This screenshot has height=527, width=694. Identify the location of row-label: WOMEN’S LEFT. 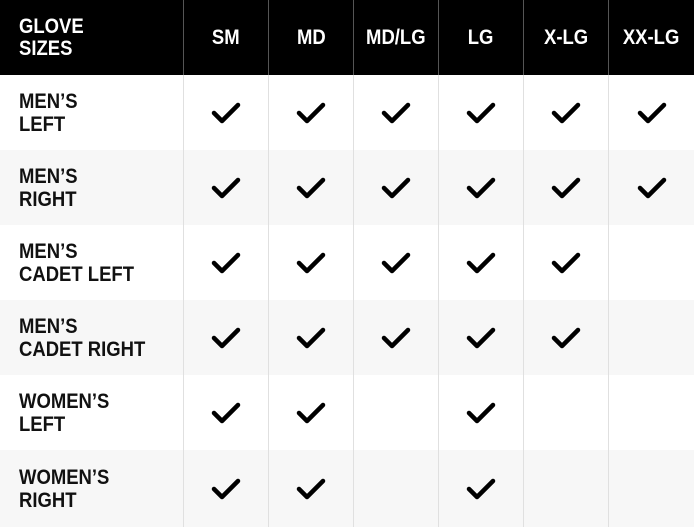
(91, 412).